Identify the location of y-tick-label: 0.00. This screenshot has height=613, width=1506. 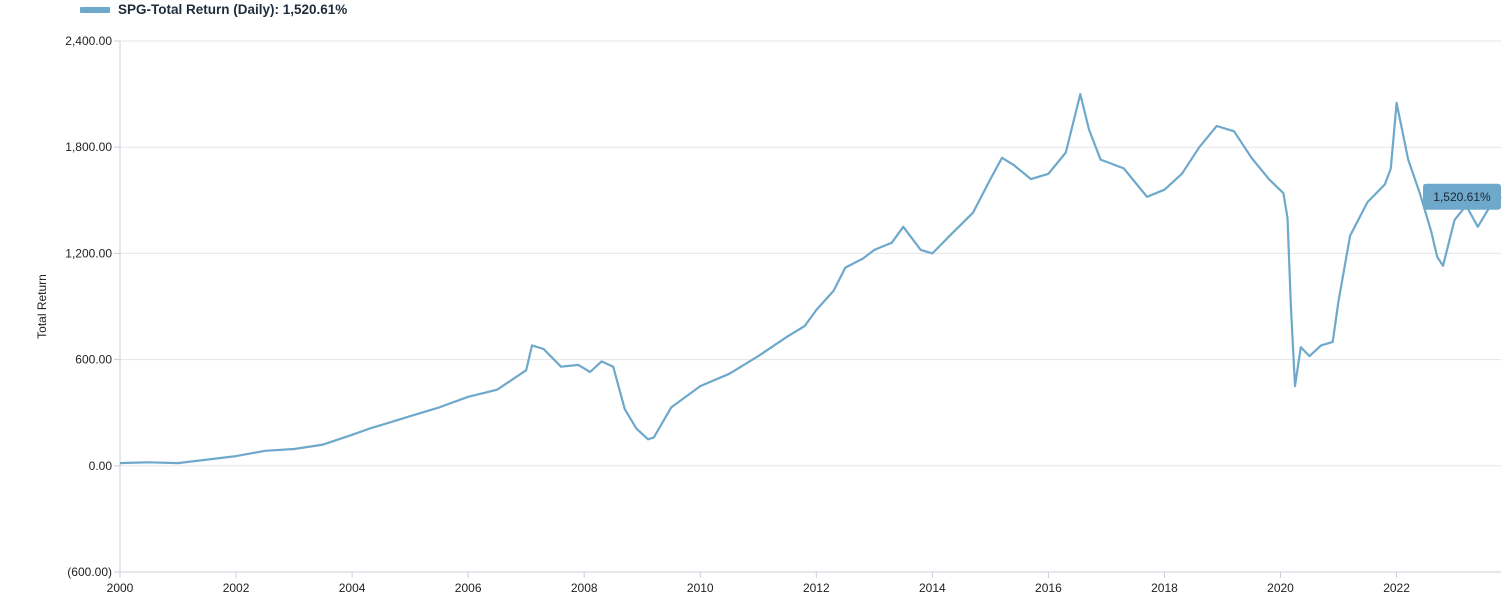
(101, 466).